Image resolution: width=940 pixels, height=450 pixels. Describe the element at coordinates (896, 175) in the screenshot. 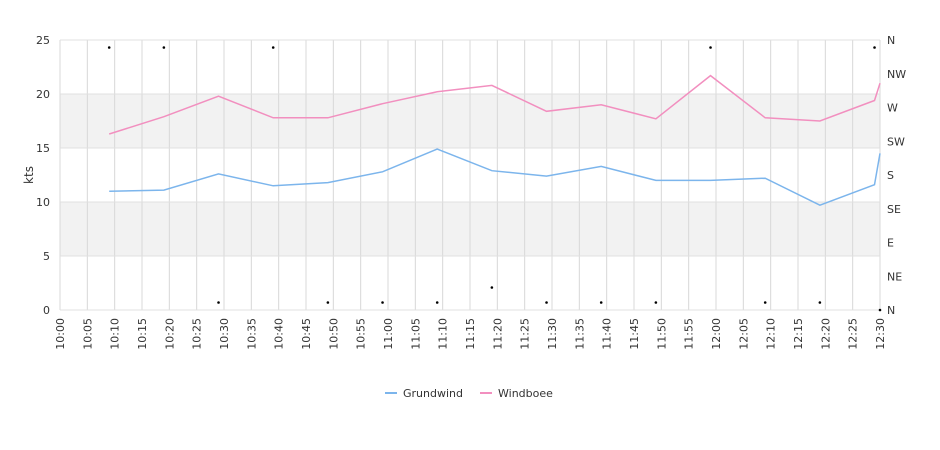

I see `y2-axis-ticks: N NE E SE S SW W NW N` at that location.